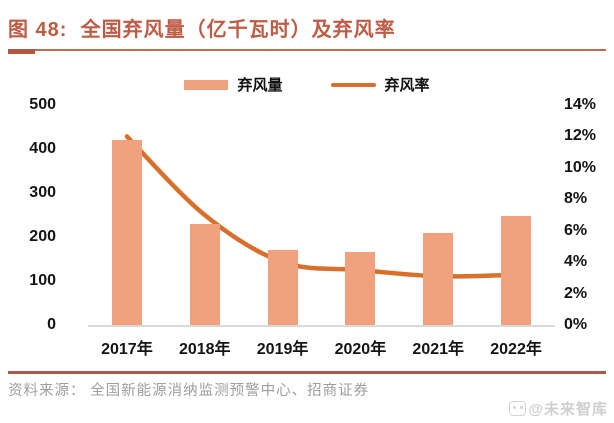 This screenshot has height=423, width=614. I want to click on left-axis-tick: 100, so click(42, 280).